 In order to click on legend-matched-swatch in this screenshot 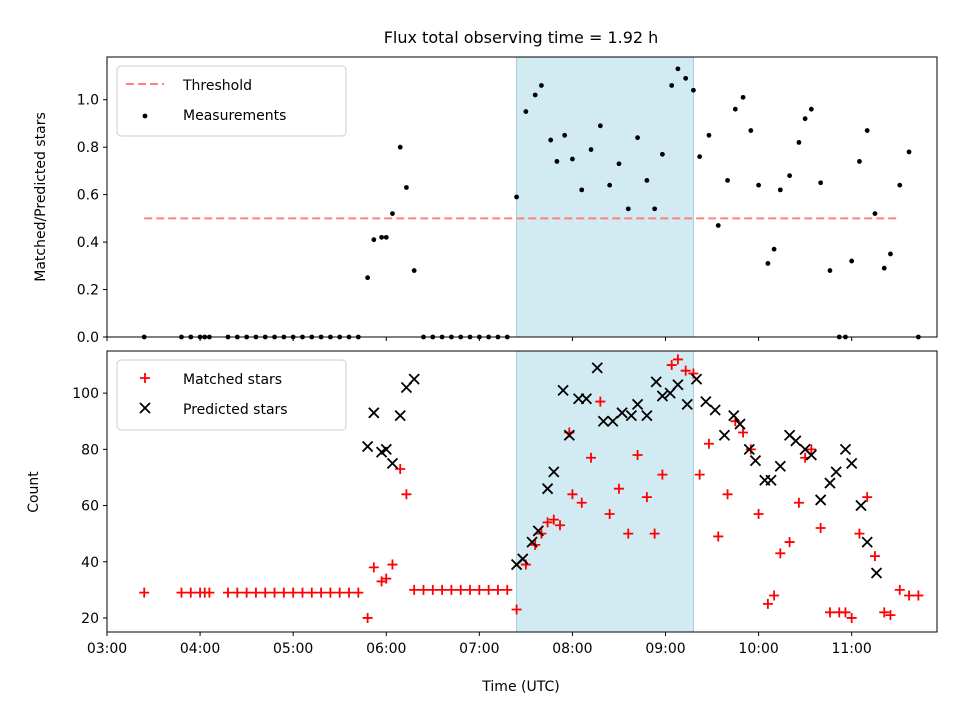, I will do `click(145, 378)`.